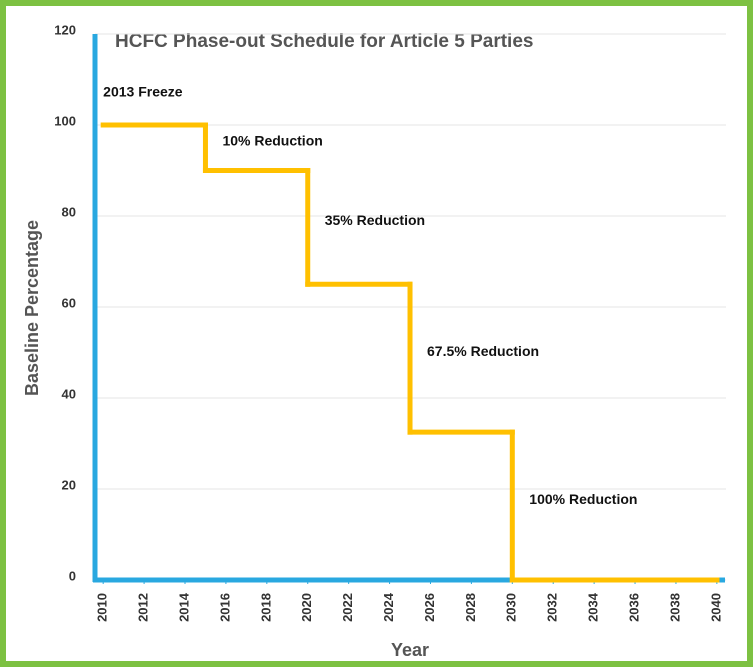  Describe the element at coordinates (69, 211) in the screenshot. I see `y-tick-label: 80` at that location.